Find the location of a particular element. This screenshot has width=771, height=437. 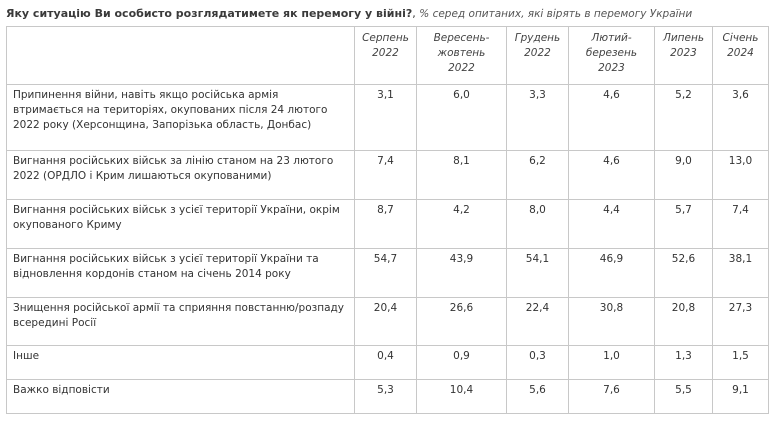

value-cell: 52,6 is located at coordinates (683, 273).